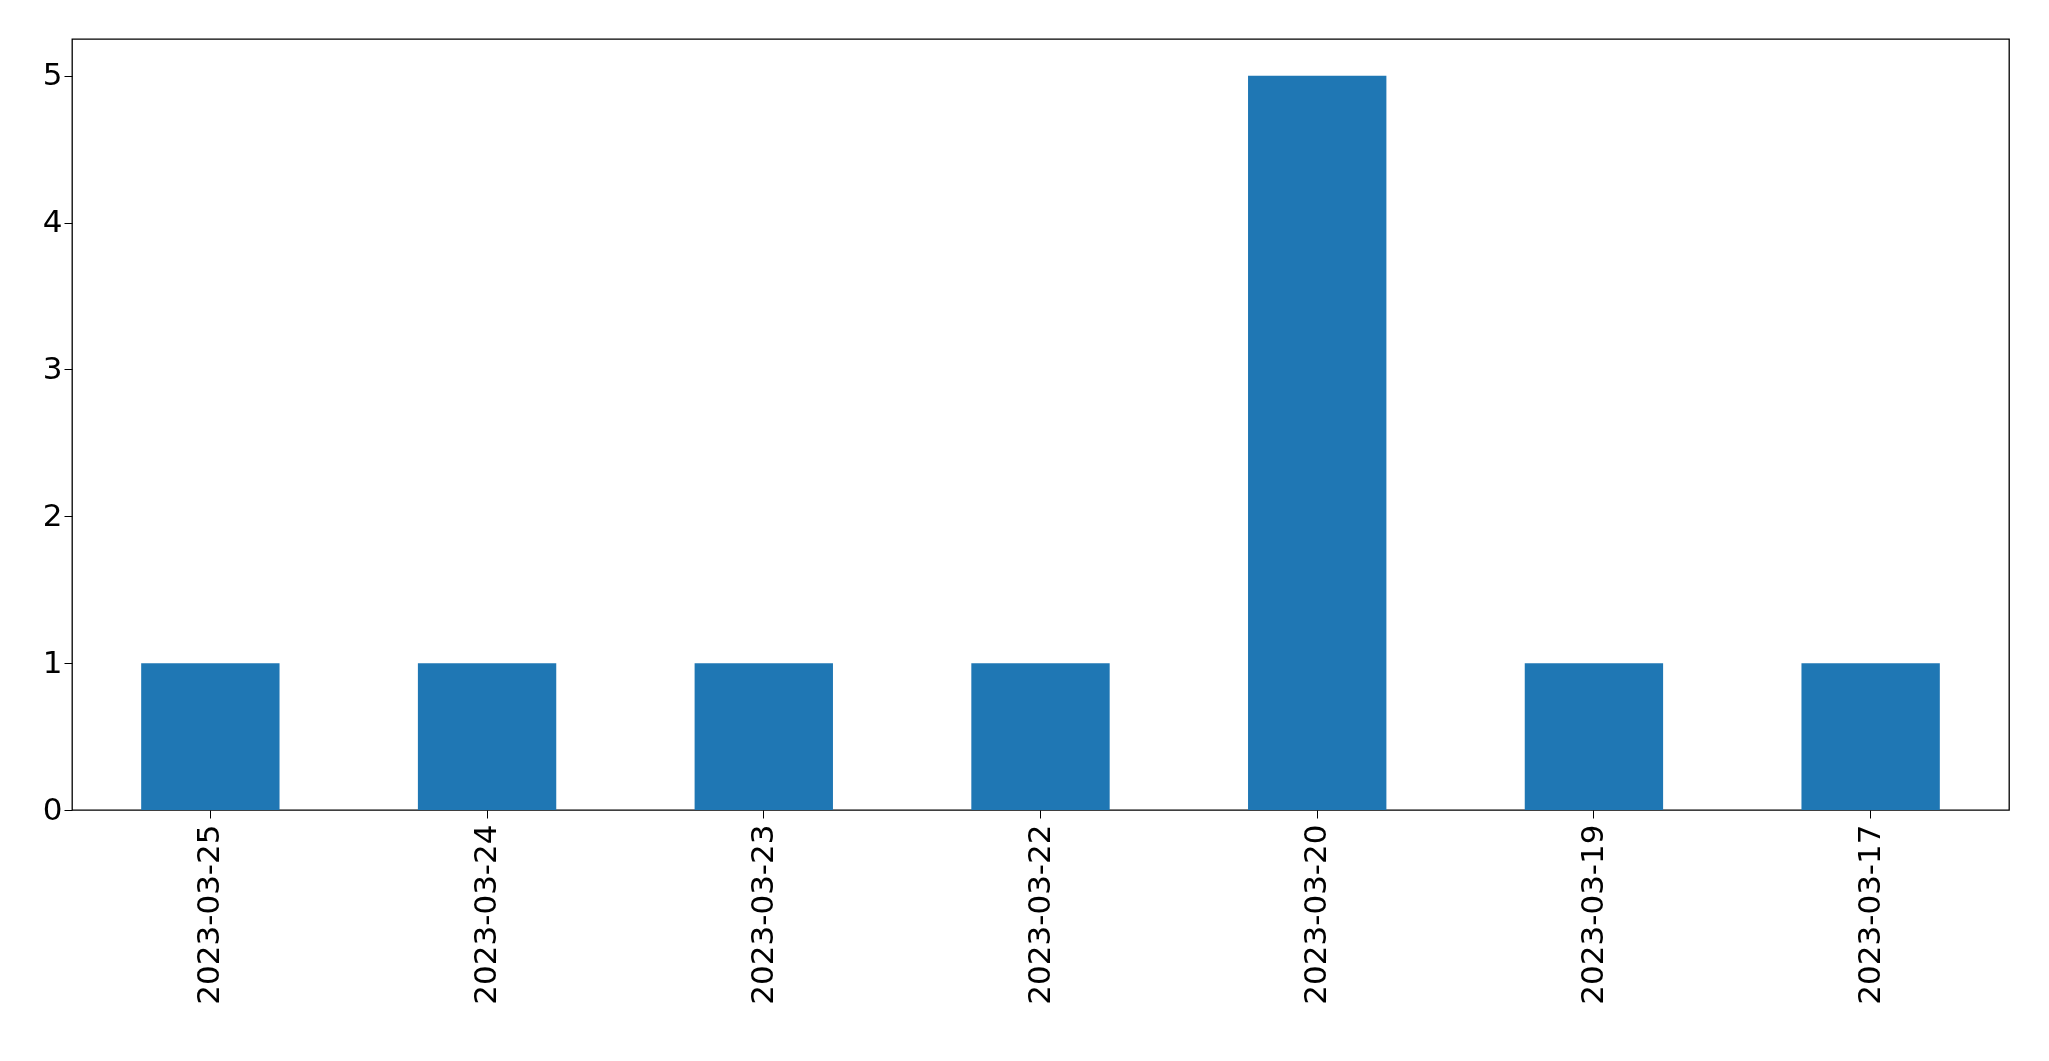 Image resolution: width=2049 pixels, height=1061 pixels. Describe the element at coordinates (1868, 914) in the screenshot. I see `x-tick-label: 2023-03-17` at that location.